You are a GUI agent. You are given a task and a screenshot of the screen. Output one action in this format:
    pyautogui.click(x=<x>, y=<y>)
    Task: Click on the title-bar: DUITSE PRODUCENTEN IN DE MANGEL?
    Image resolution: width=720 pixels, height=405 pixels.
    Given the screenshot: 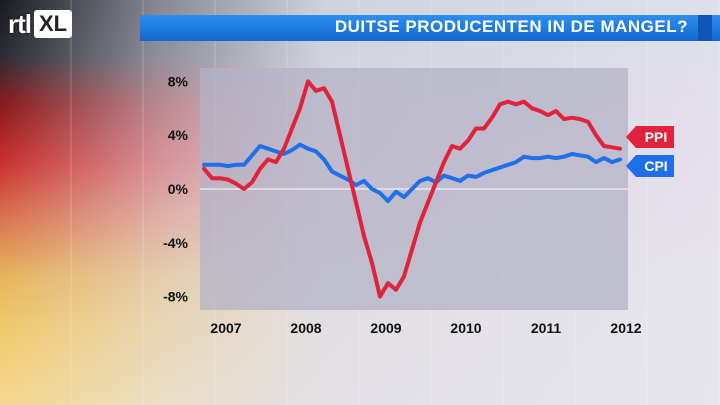 What is the action you would take?
    pyautogui.click(x=430, y=28)
    